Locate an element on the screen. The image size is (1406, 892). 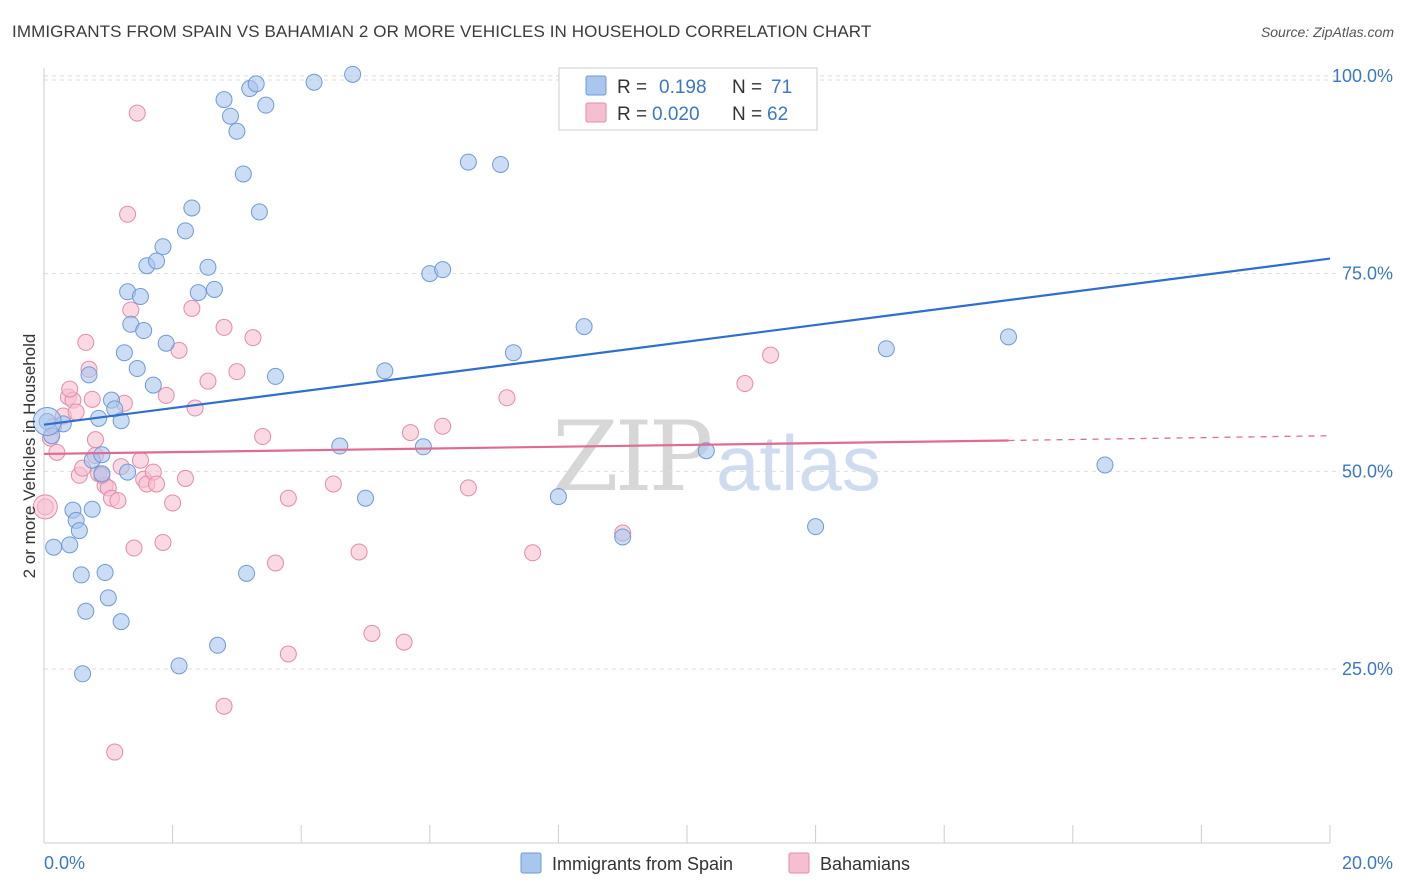
bahamians-trend-extension is located at coordinates (1169, 438).